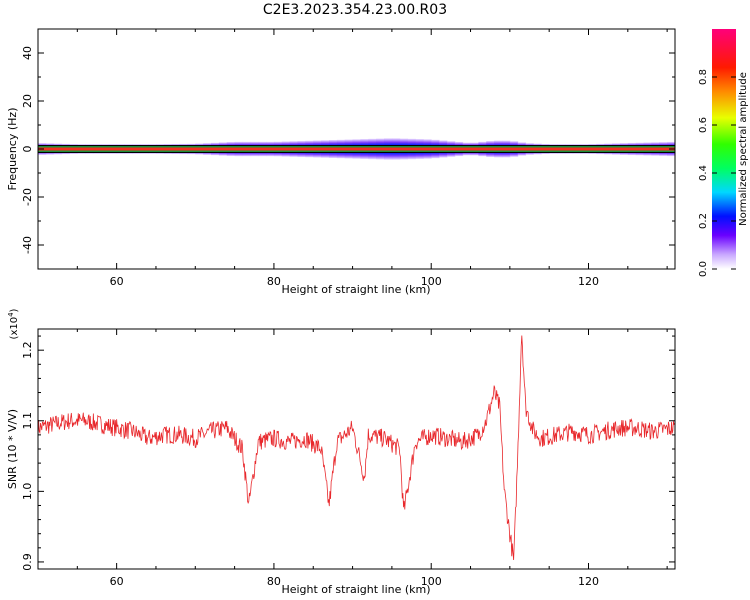  I want to click on snr-x-tick-label: 80, so click(274, 581).